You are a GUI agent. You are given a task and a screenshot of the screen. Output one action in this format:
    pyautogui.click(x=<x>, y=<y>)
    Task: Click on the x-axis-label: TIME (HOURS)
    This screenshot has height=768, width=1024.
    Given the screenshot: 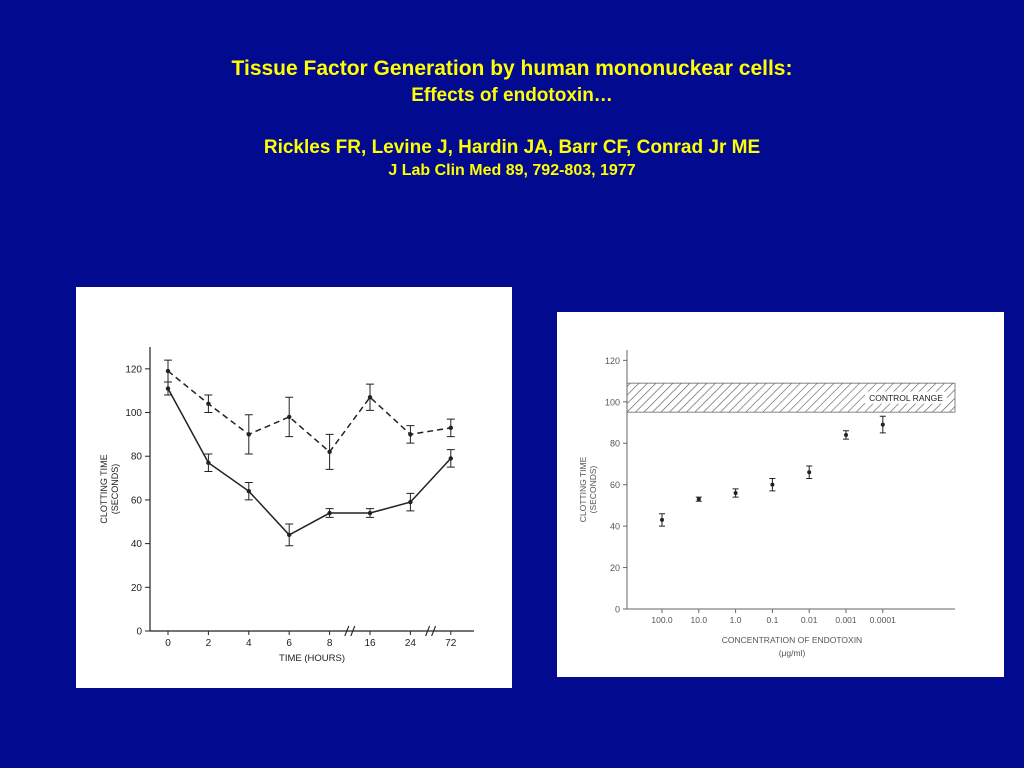 What is the action you would take?
    pyautogui.click(x=312, y=658)
    